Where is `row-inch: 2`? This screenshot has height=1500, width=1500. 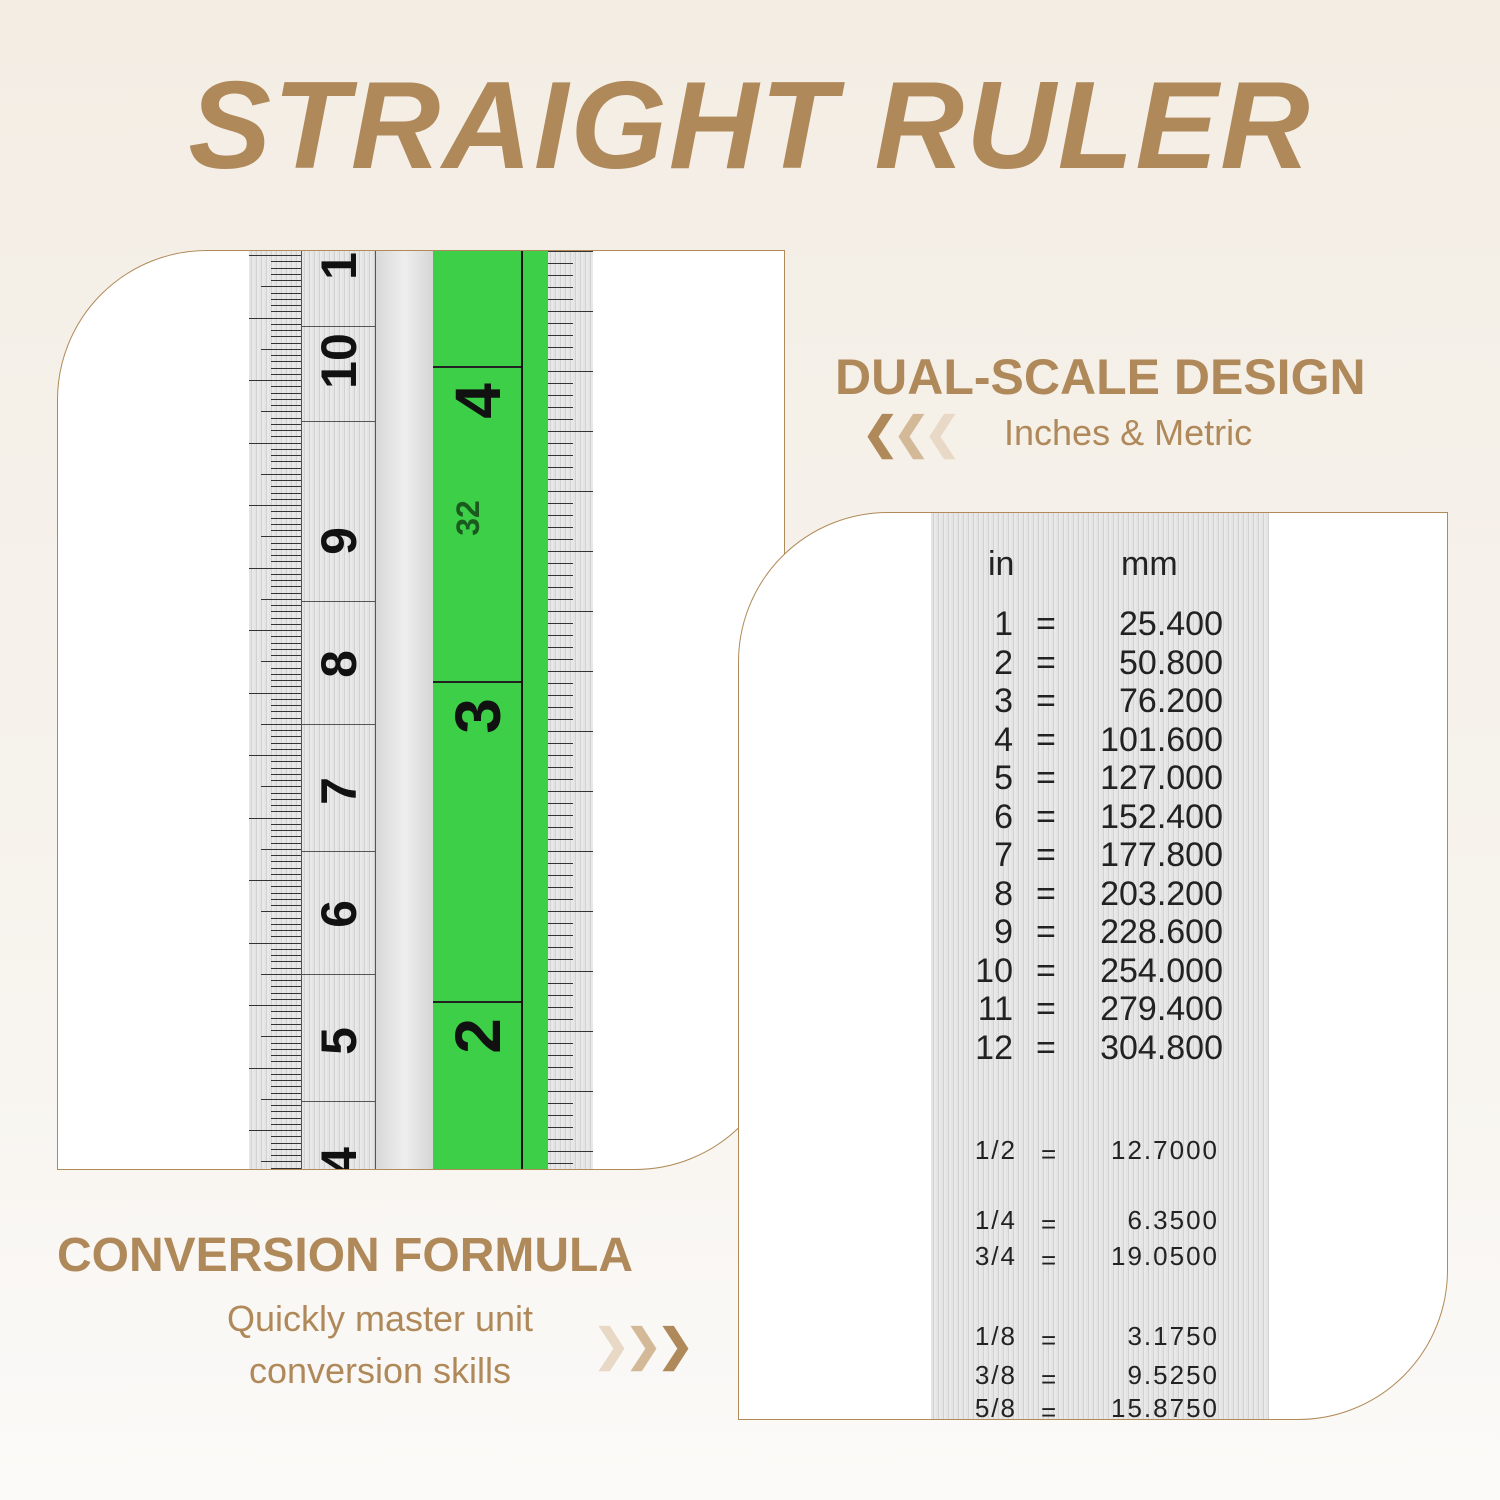 row-inch: 2 is located at coordinates (1003, 662).